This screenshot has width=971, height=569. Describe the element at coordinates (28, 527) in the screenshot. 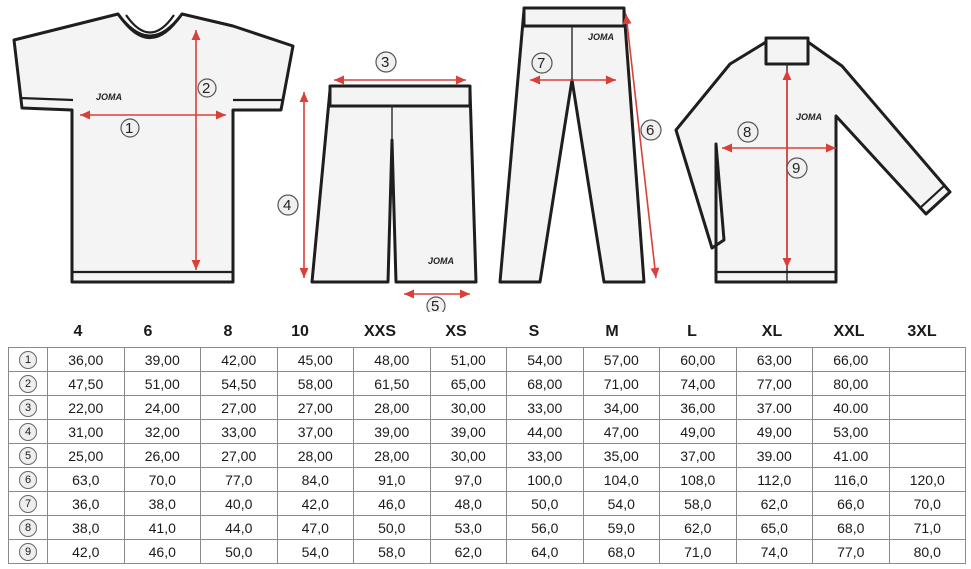

I see `row-marker: 8` at that location.